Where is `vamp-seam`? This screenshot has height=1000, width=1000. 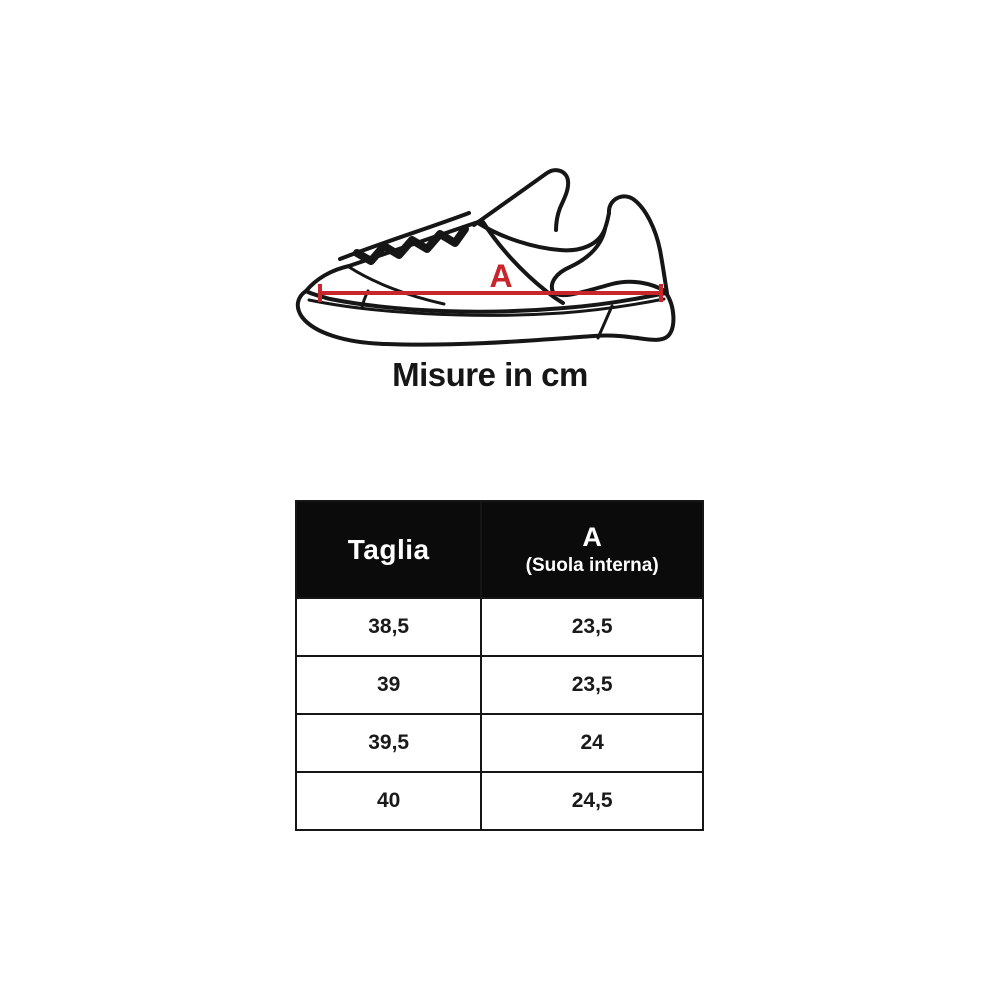 vamp-seam is located at coordinates (396, 285).